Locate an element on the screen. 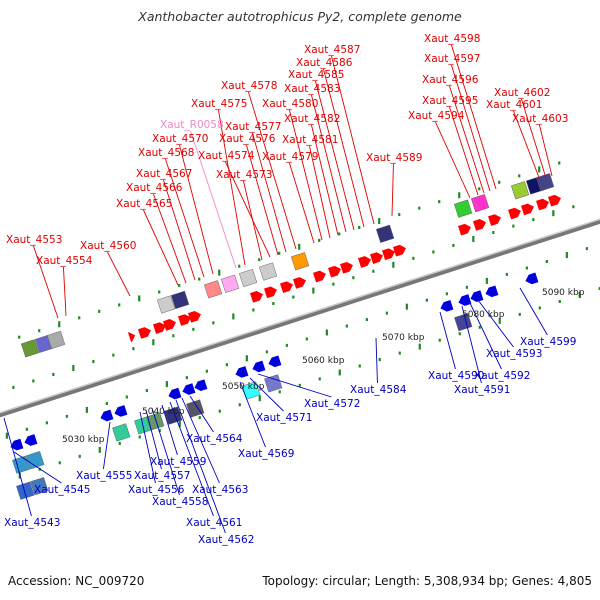 This screenshot has height=600, width=600. gene-label-xaut_4599: Xaut_4599 is located at coordinates (548, 342).